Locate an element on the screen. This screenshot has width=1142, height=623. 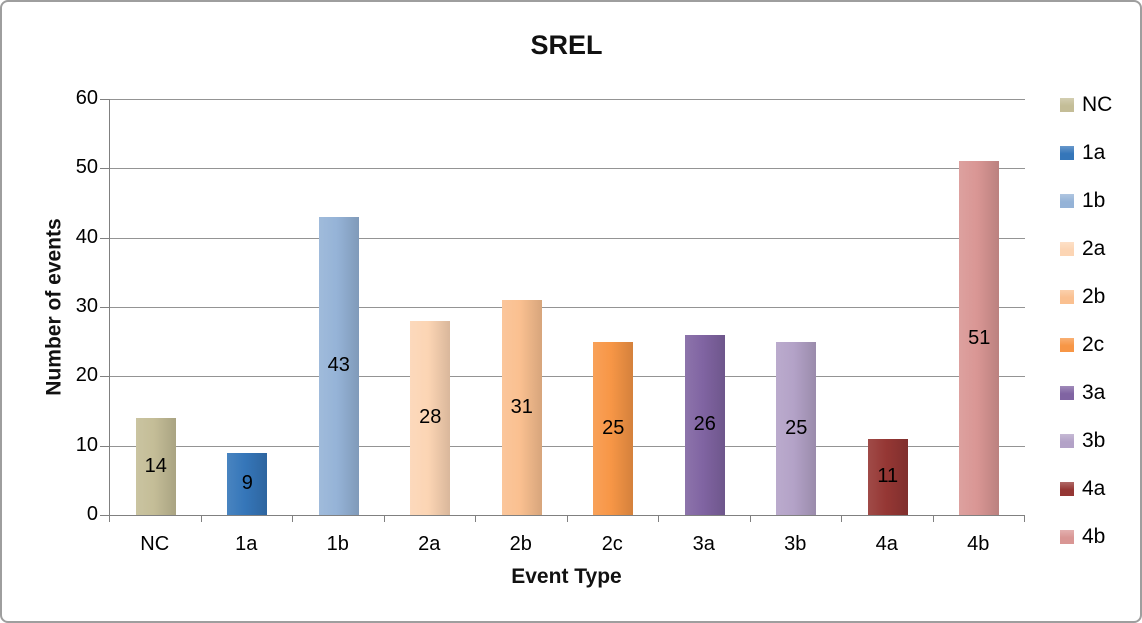
y-tick-label: 10 is located at coordinates (86, 444).